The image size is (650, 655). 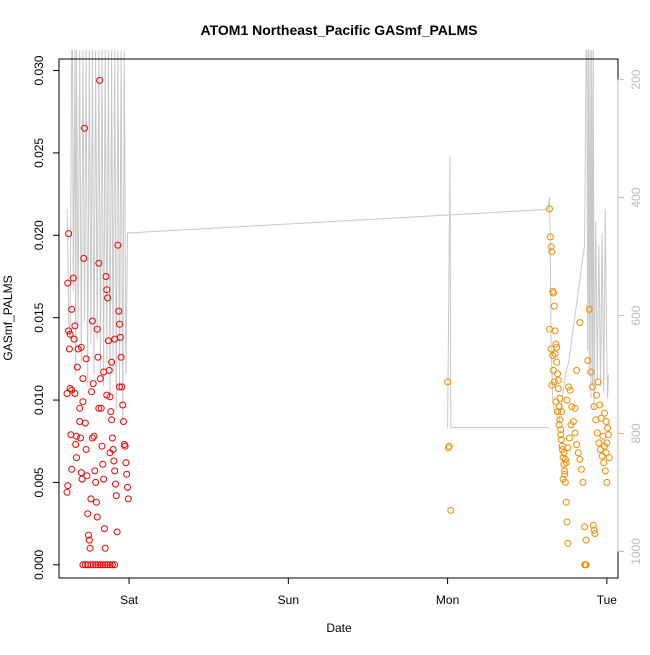 I want to click on y-axis-label: GASmf_PALMS, so click(x=8, y=317).